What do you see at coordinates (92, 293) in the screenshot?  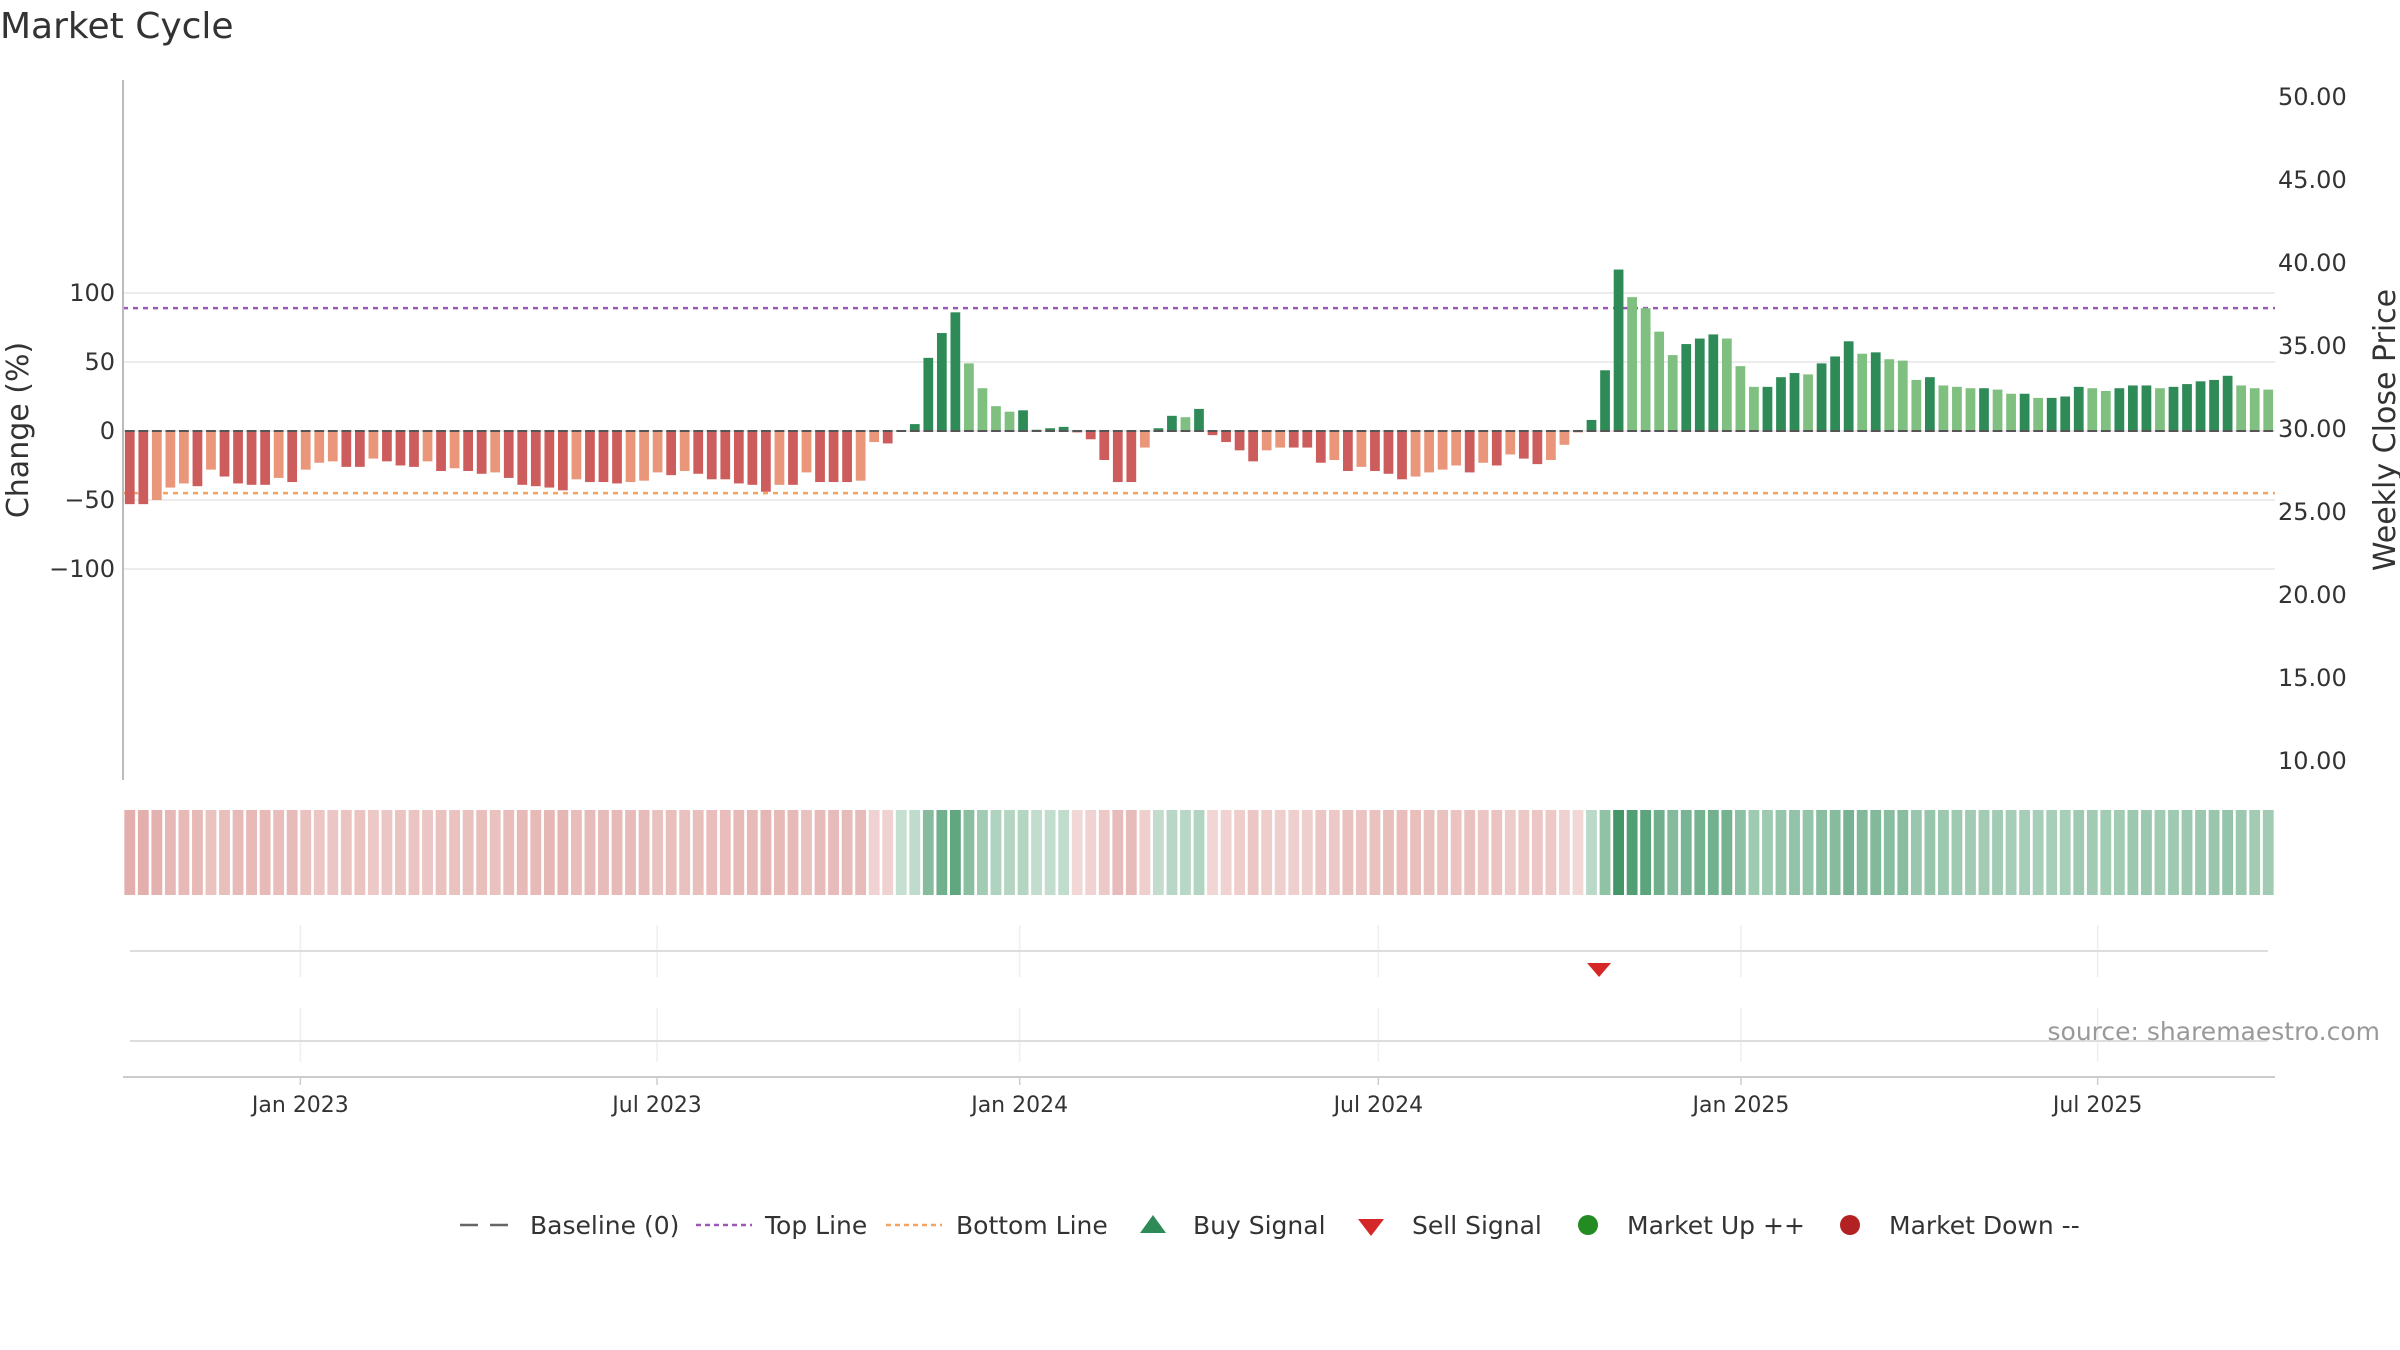 I see `left-tick-label: 100` at bounding box center [92, 293].